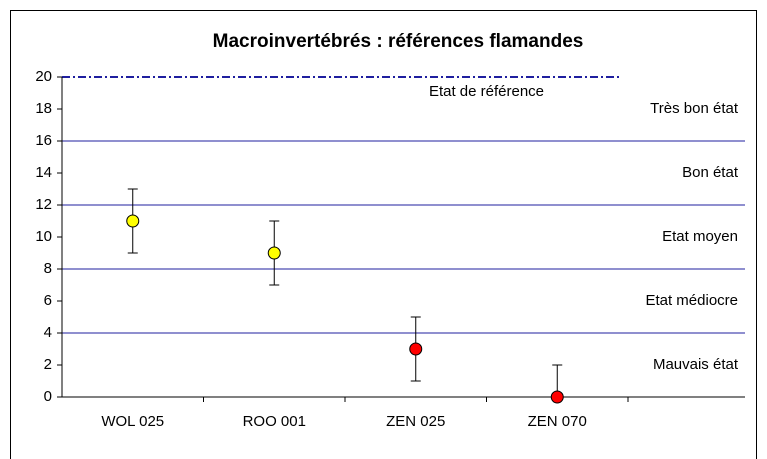 The height and width of the screenshot is (459, 767). Describe the element at coordinates (48, 364) in the screenshot. I see `y-tick-label: 2` at that location.